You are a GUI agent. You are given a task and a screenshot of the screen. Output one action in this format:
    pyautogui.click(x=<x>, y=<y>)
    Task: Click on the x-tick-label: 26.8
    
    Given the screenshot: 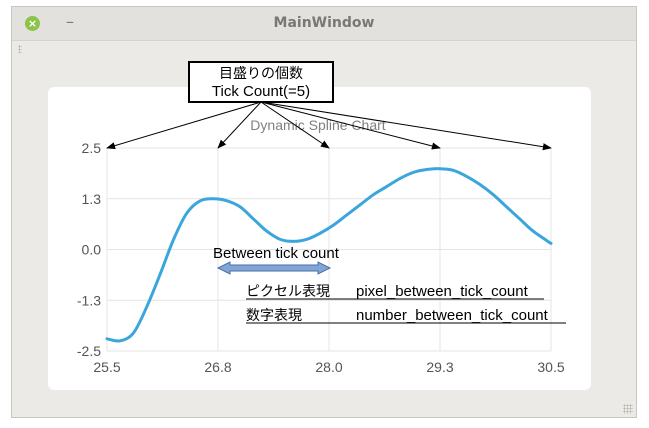 What is the action you would take?
    pyautogui.click(x=217, y=367)
    